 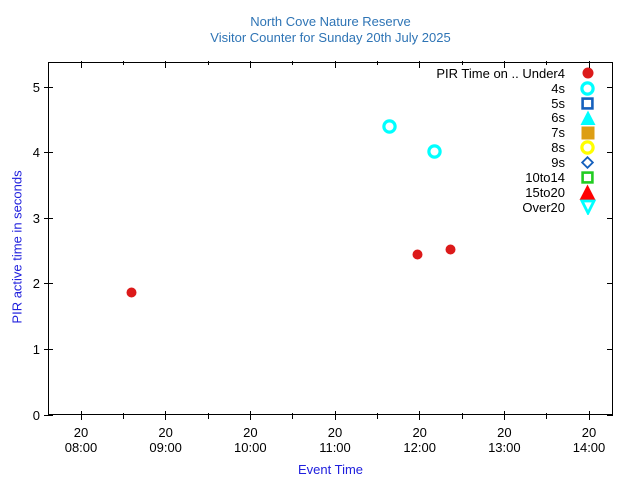 I want to click on x-tick-time: 10:00, so click(x=250, y=447).